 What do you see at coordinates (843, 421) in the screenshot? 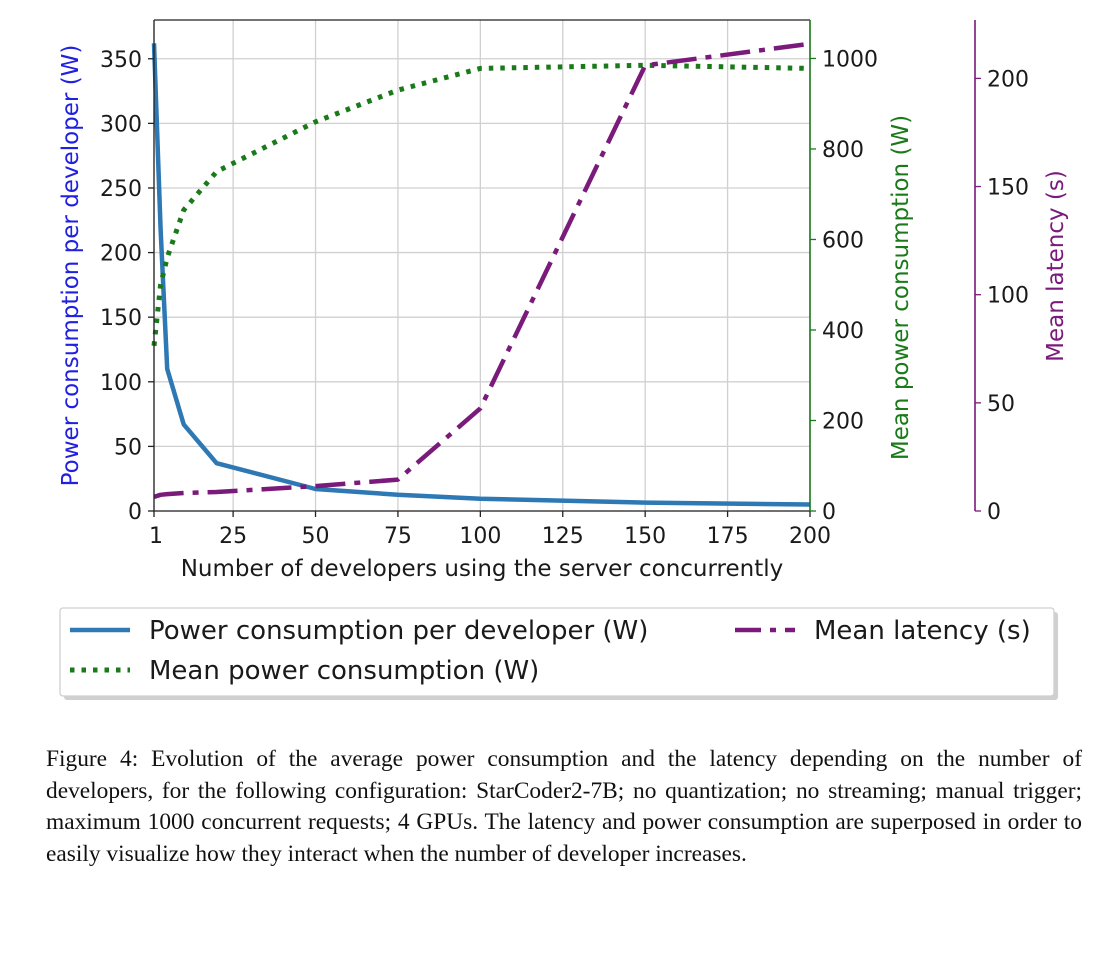
I see `right1-tick-label-1: 200` at bounding box center [843, 421].